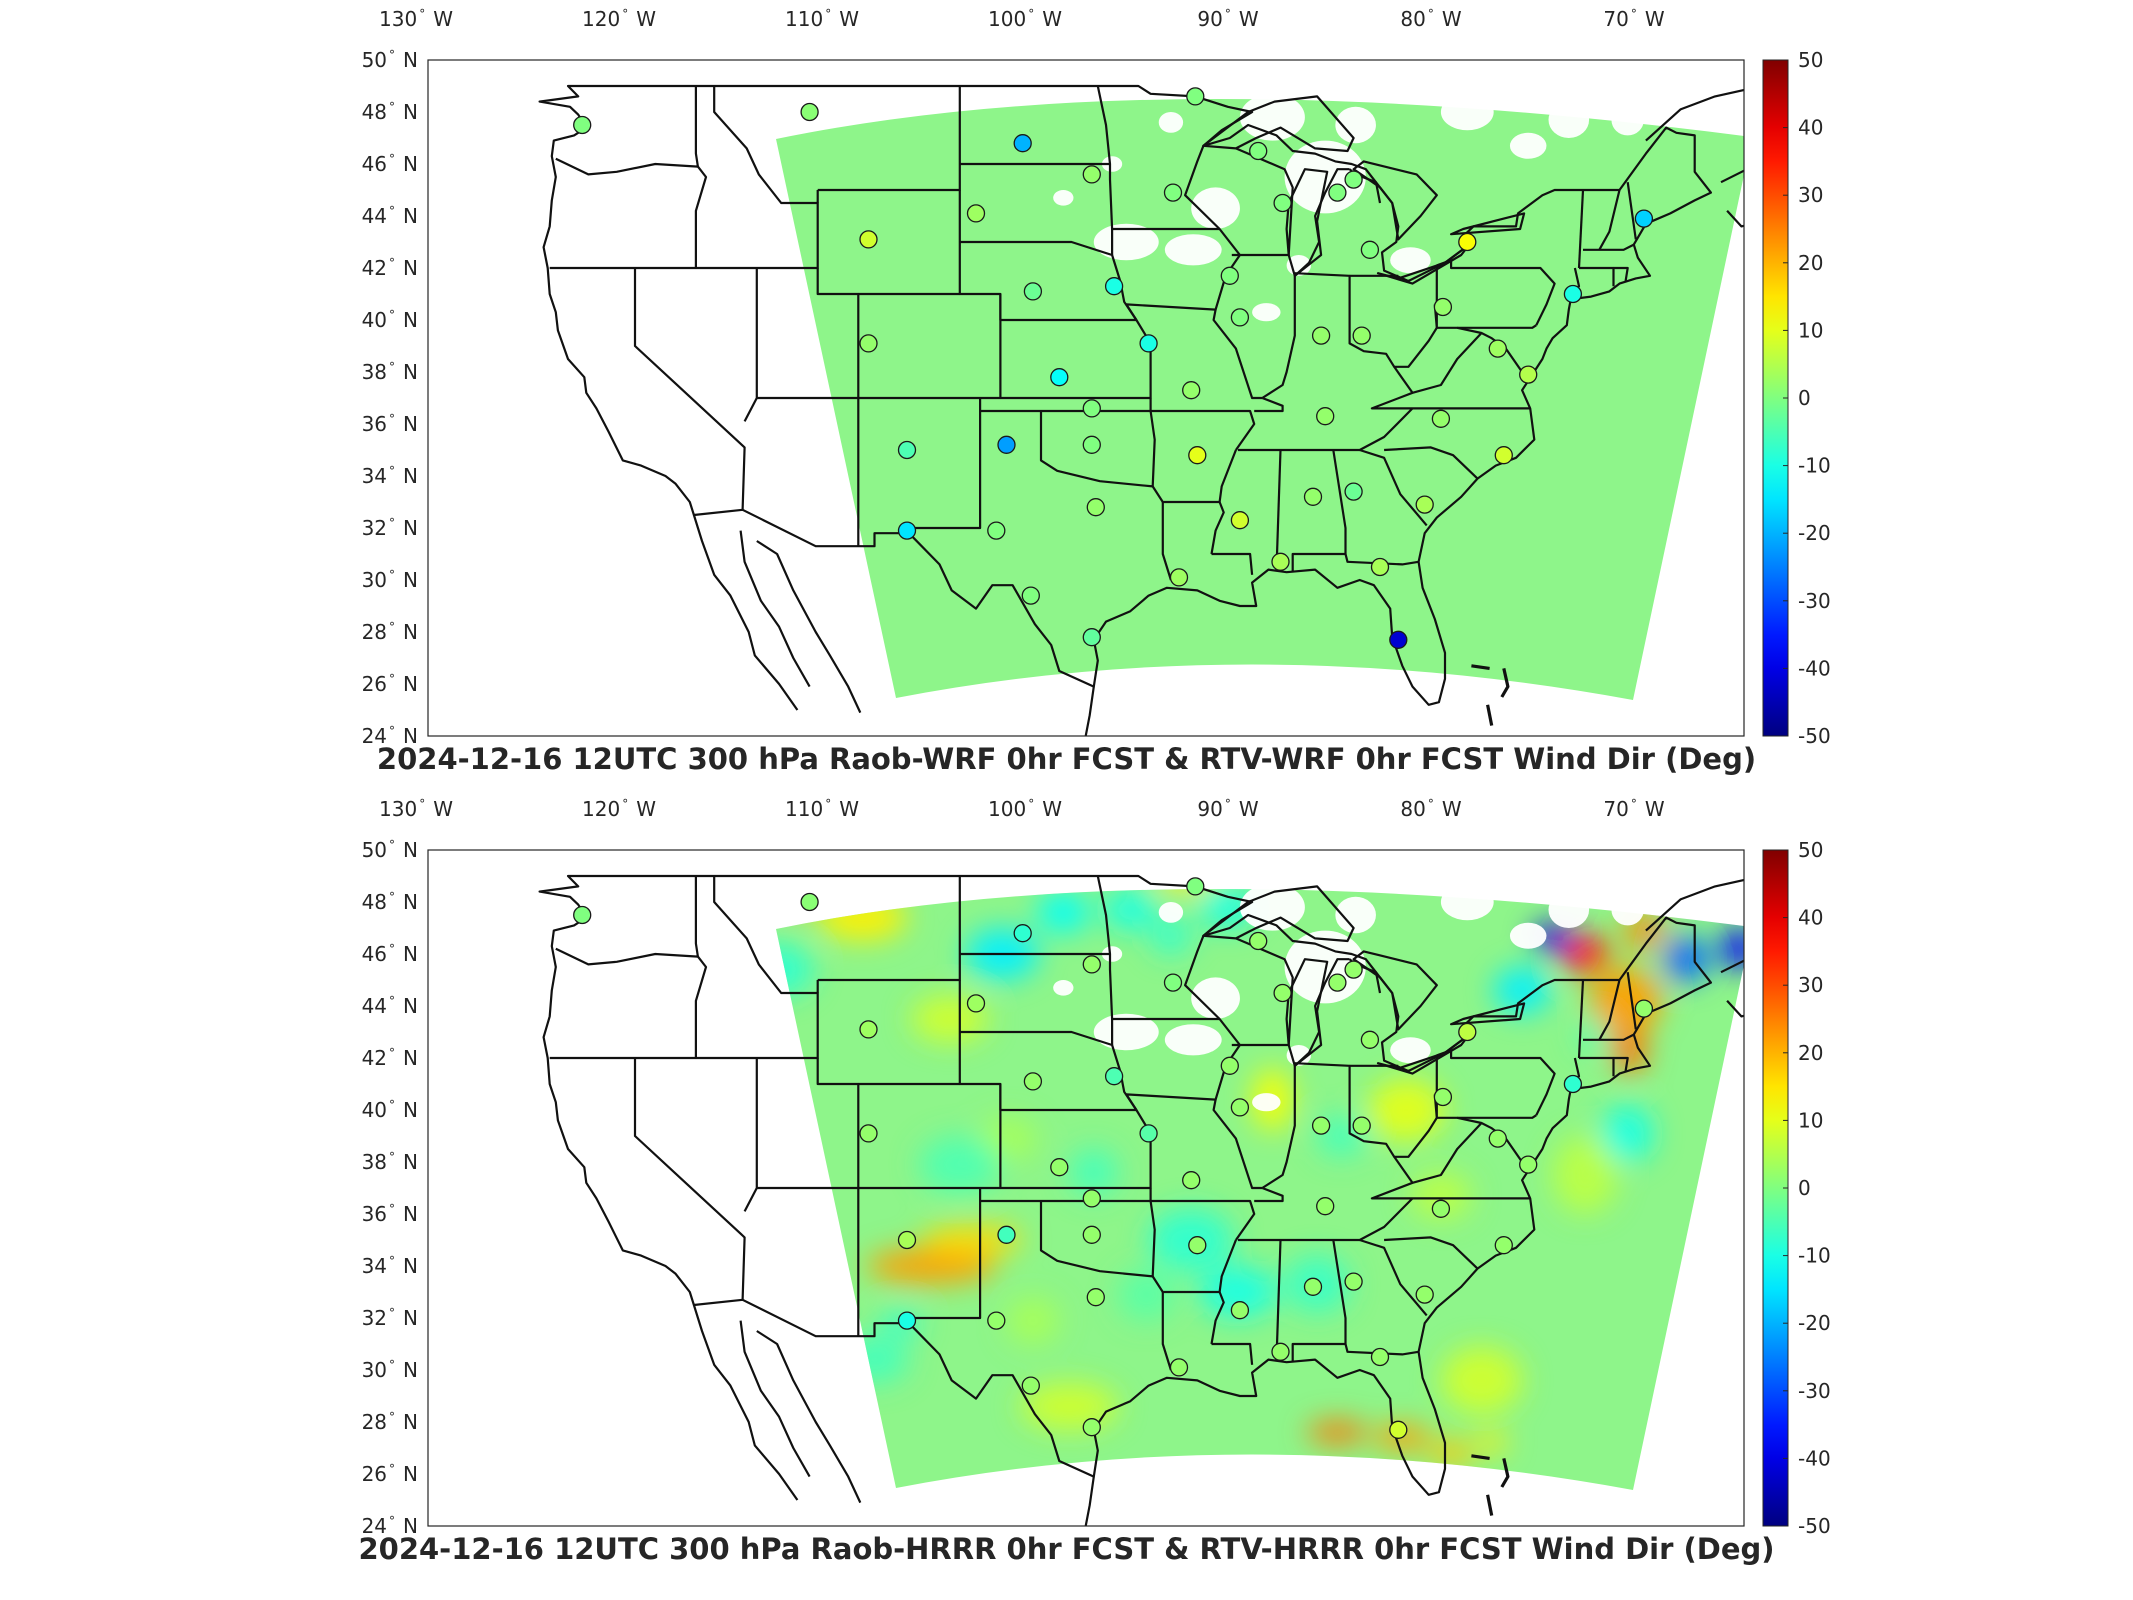 This screenshot has height=1600, width=2133. Describe the element at coordinates (390, 580) in the screenshot. I see `lat-tick-label: 30 ° N` at that location.